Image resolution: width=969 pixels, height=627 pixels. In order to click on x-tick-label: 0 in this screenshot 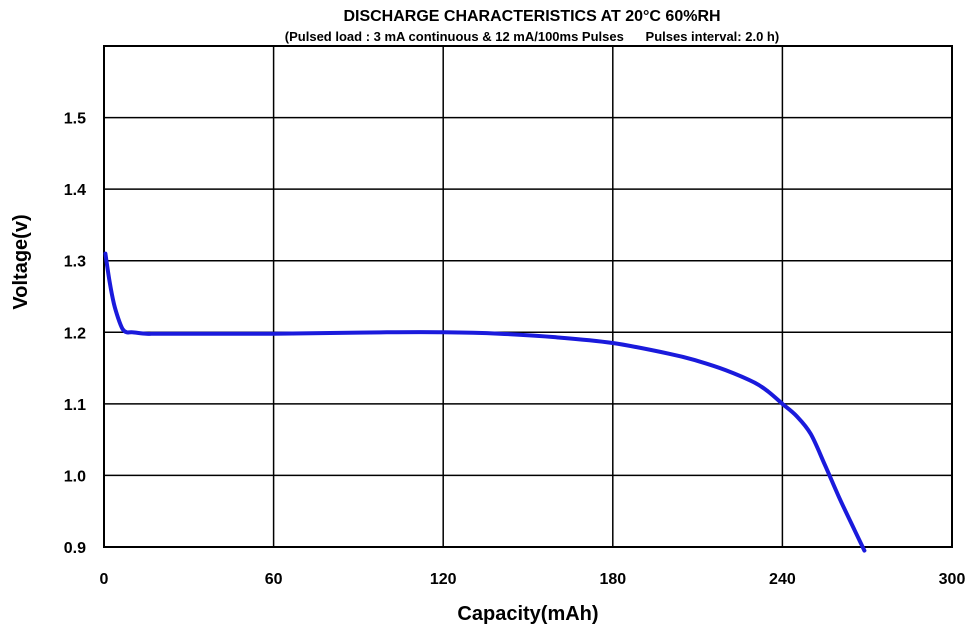, I will do `click(104, 579)`.